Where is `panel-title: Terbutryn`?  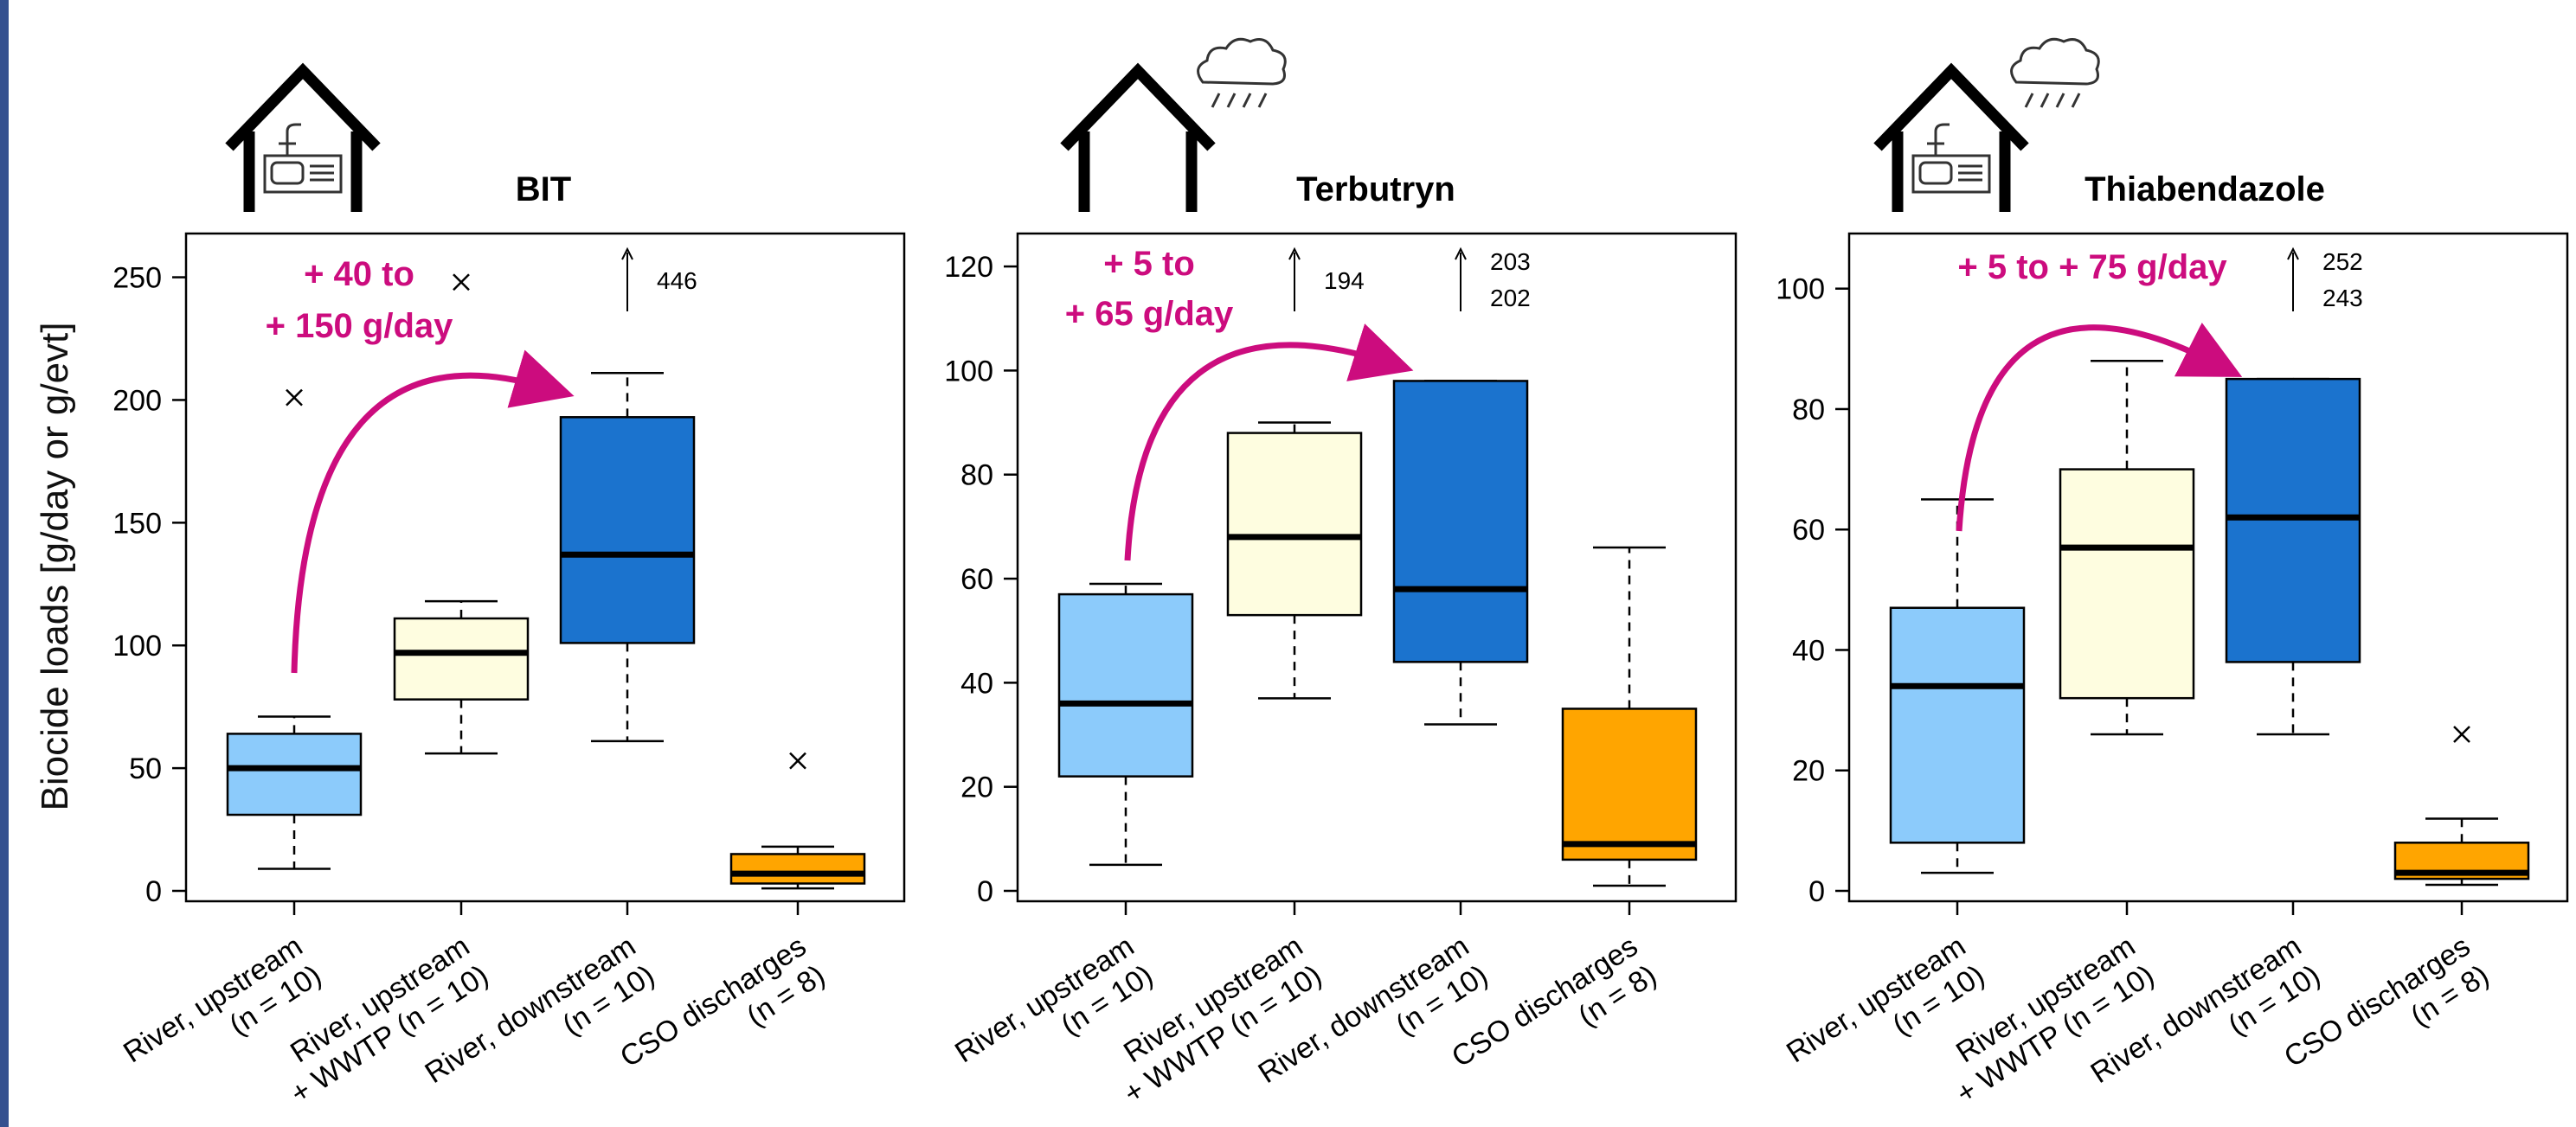 panel-title: Terbutryn is located at coordinates (1375, 189).